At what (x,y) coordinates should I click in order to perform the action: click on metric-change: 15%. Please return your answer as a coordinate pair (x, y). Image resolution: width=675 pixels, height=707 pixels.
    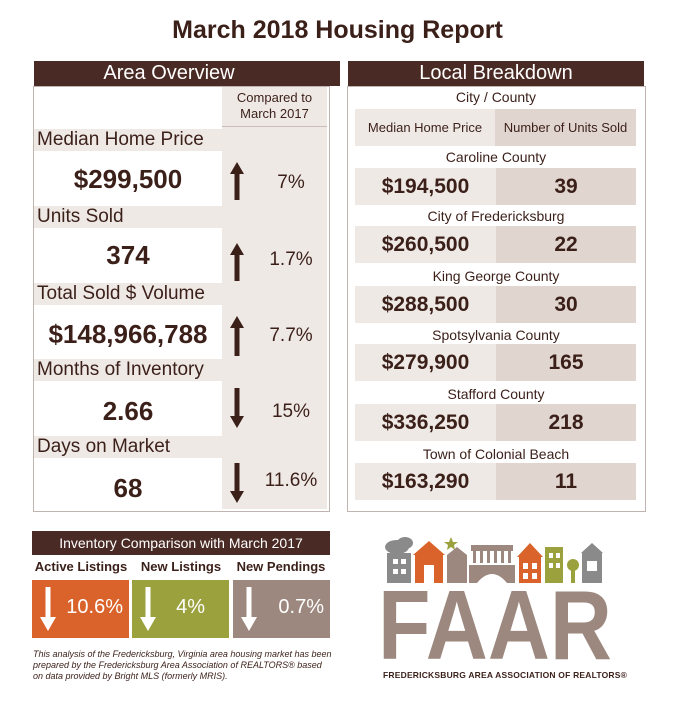
    Looking at the image, I should click on (291, 411).